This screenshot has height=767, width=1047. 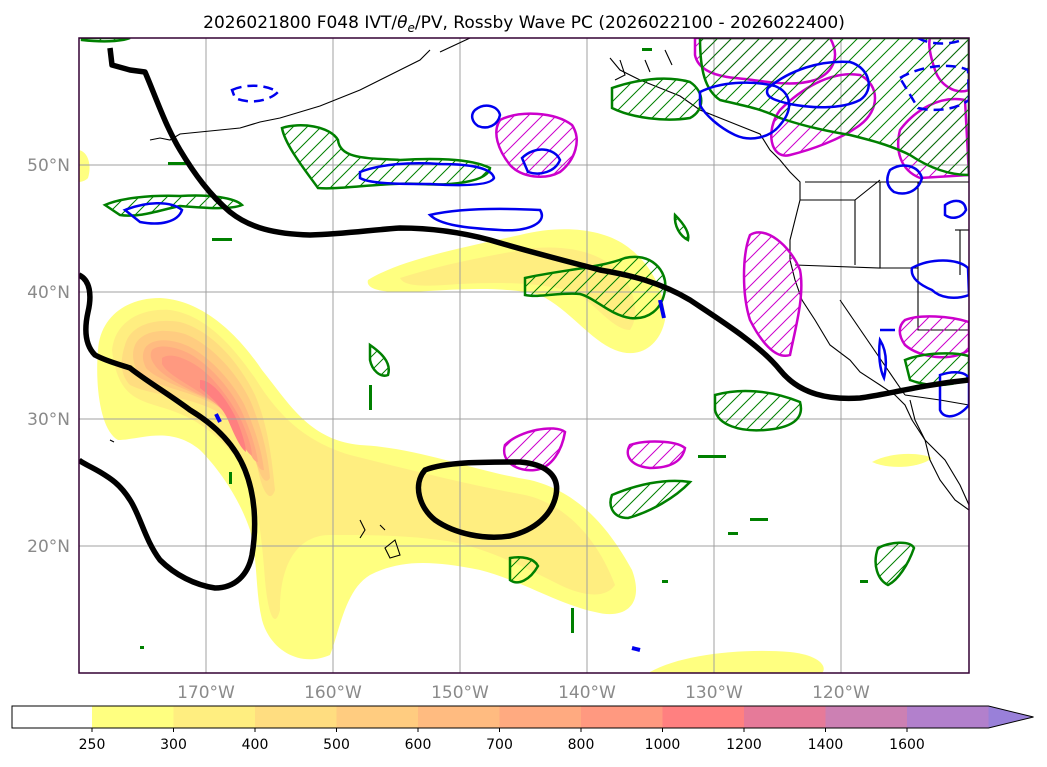 I want to click on colorbar-tick-label: 800, so click(x=581, y=745).